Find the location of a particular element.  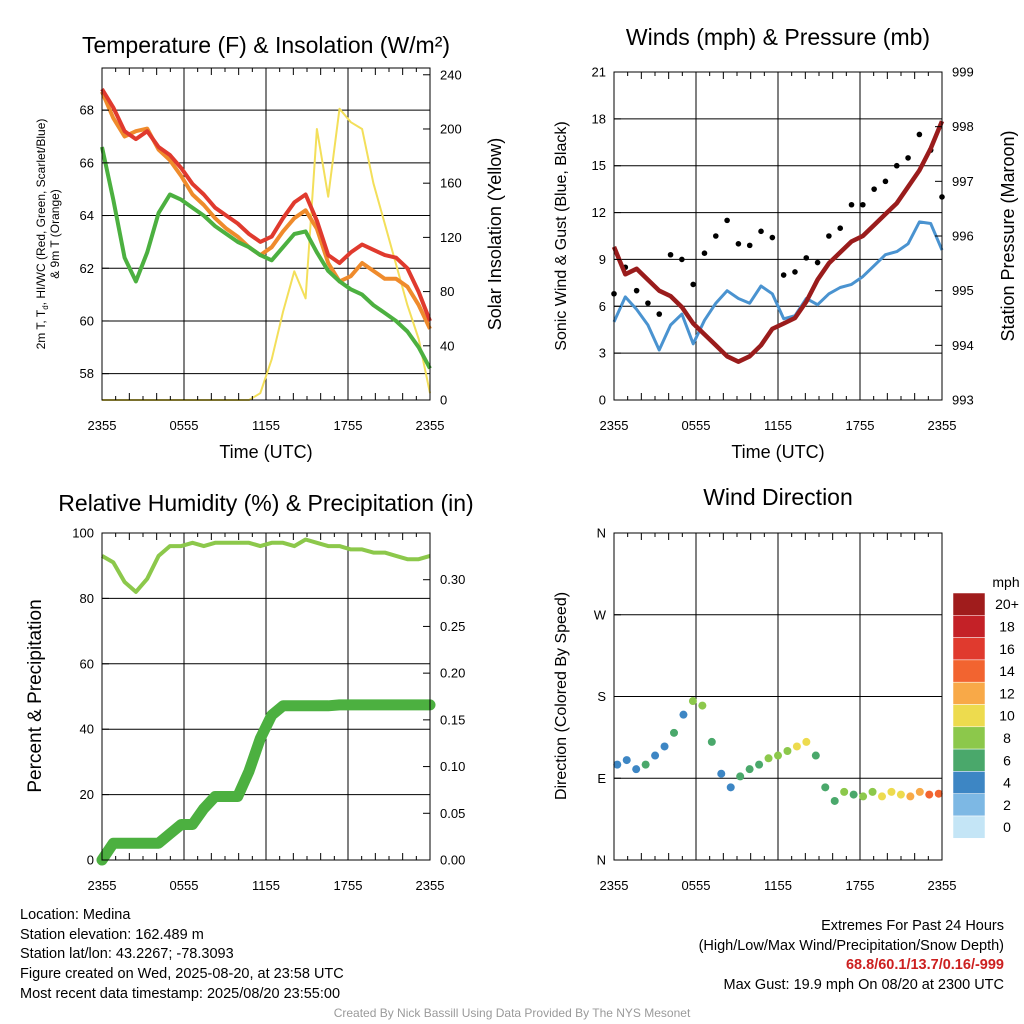

colorbar-label: 6 is located at coordinates (1007, 760).